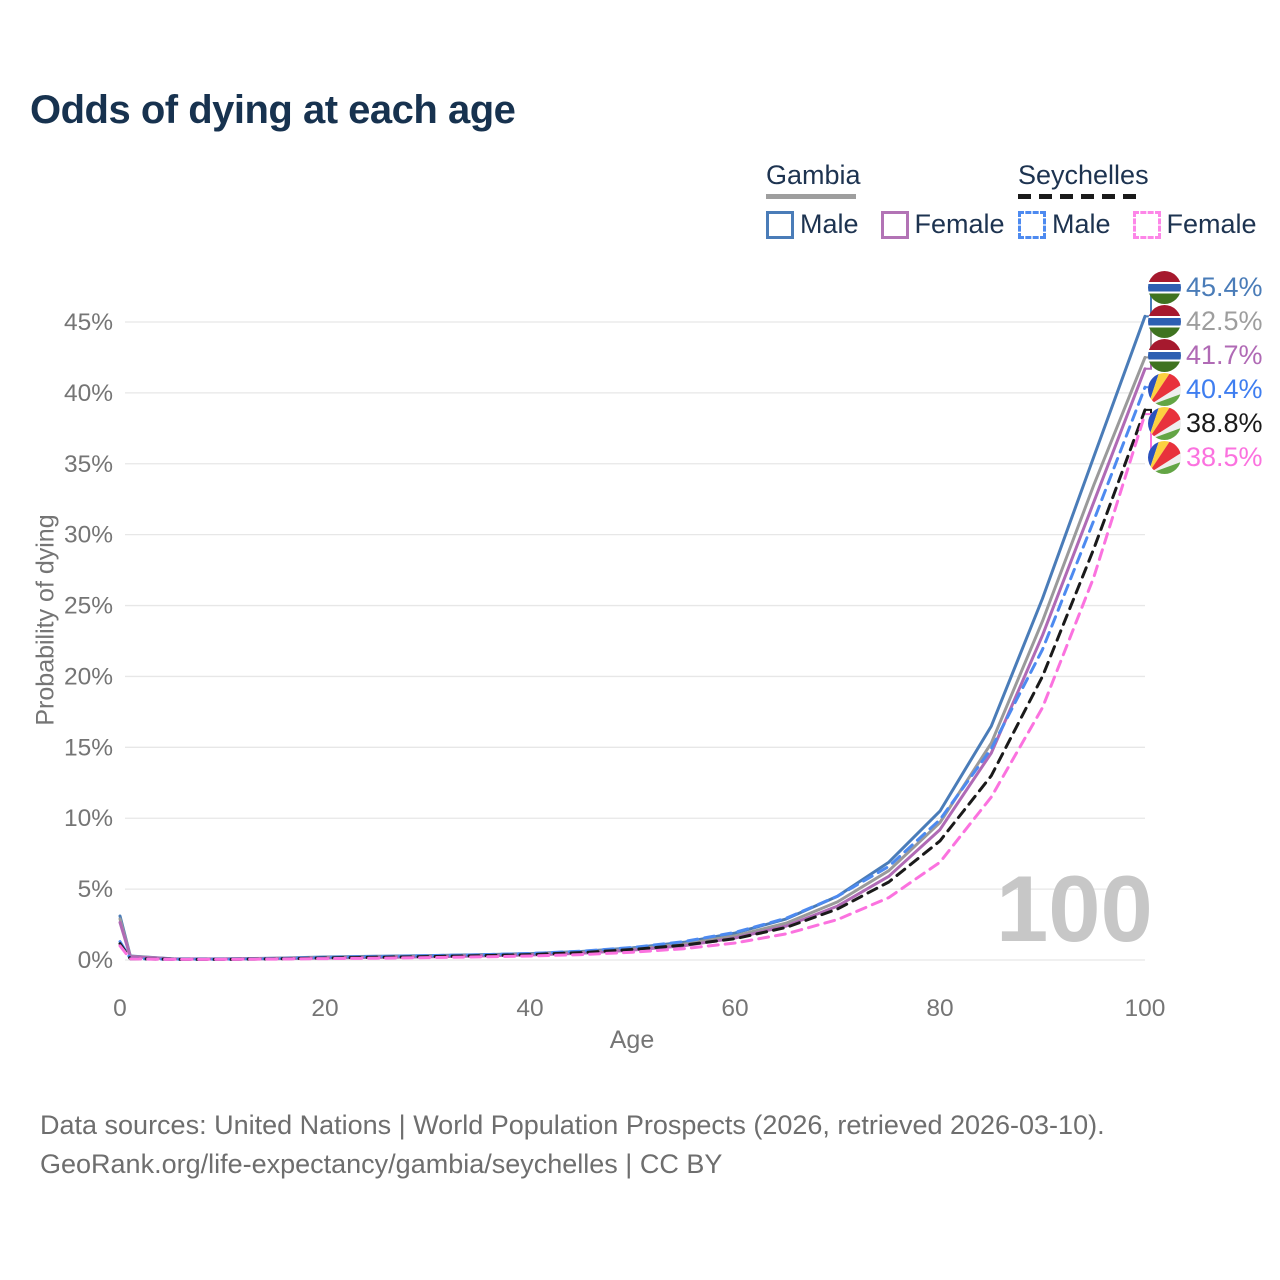  I want to click on end-label-gambia-female: 41.7%, so click(1205, 355).